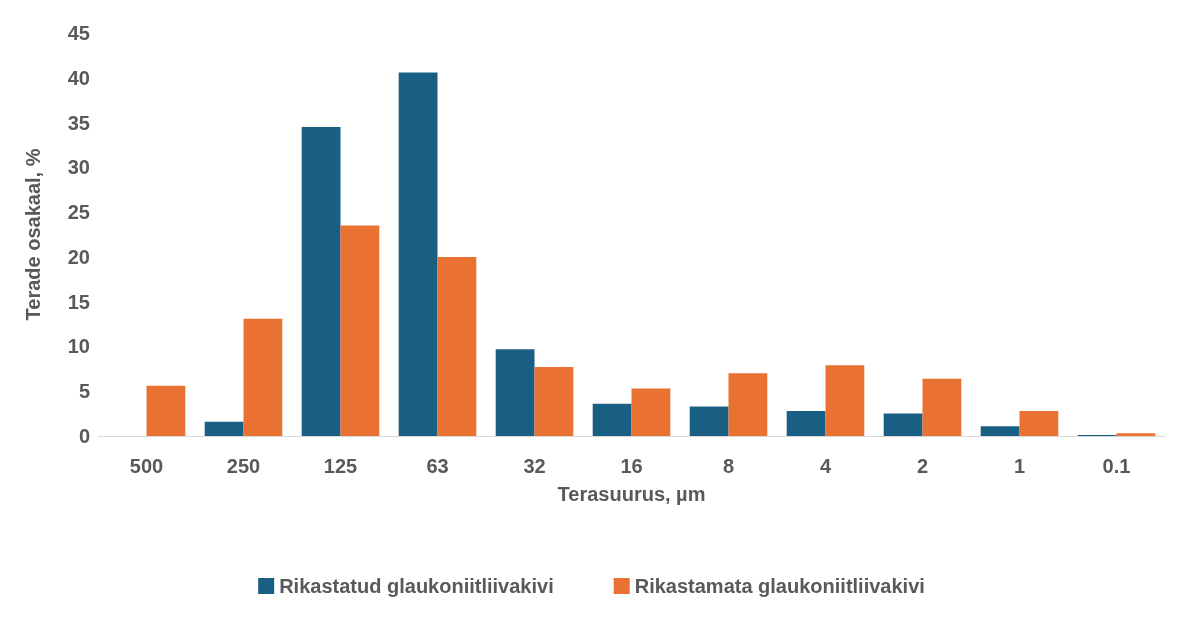 The height and width of the screenshot is (619, 1183). I want to click on x-tick-label: 1, so click(1019, 466).